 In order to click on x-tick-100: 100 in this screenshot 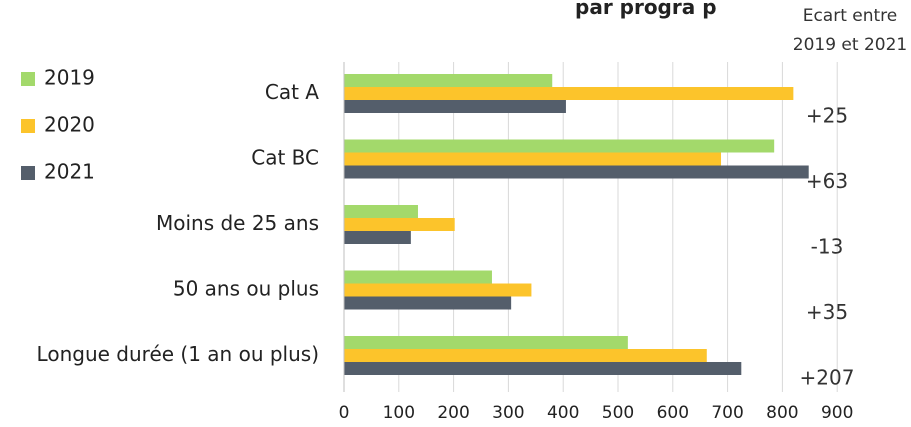, I will do `click(399, 413)`.